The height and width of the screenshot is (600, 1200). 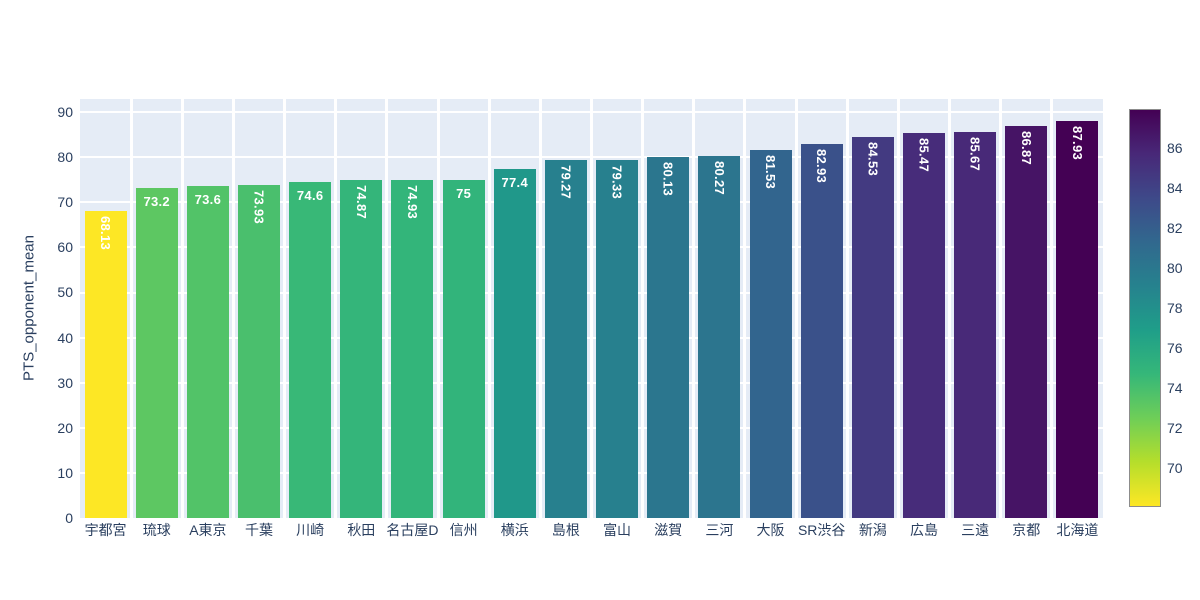 I want to click on bar-label-container: 84.53, so click(x=873, y=327).